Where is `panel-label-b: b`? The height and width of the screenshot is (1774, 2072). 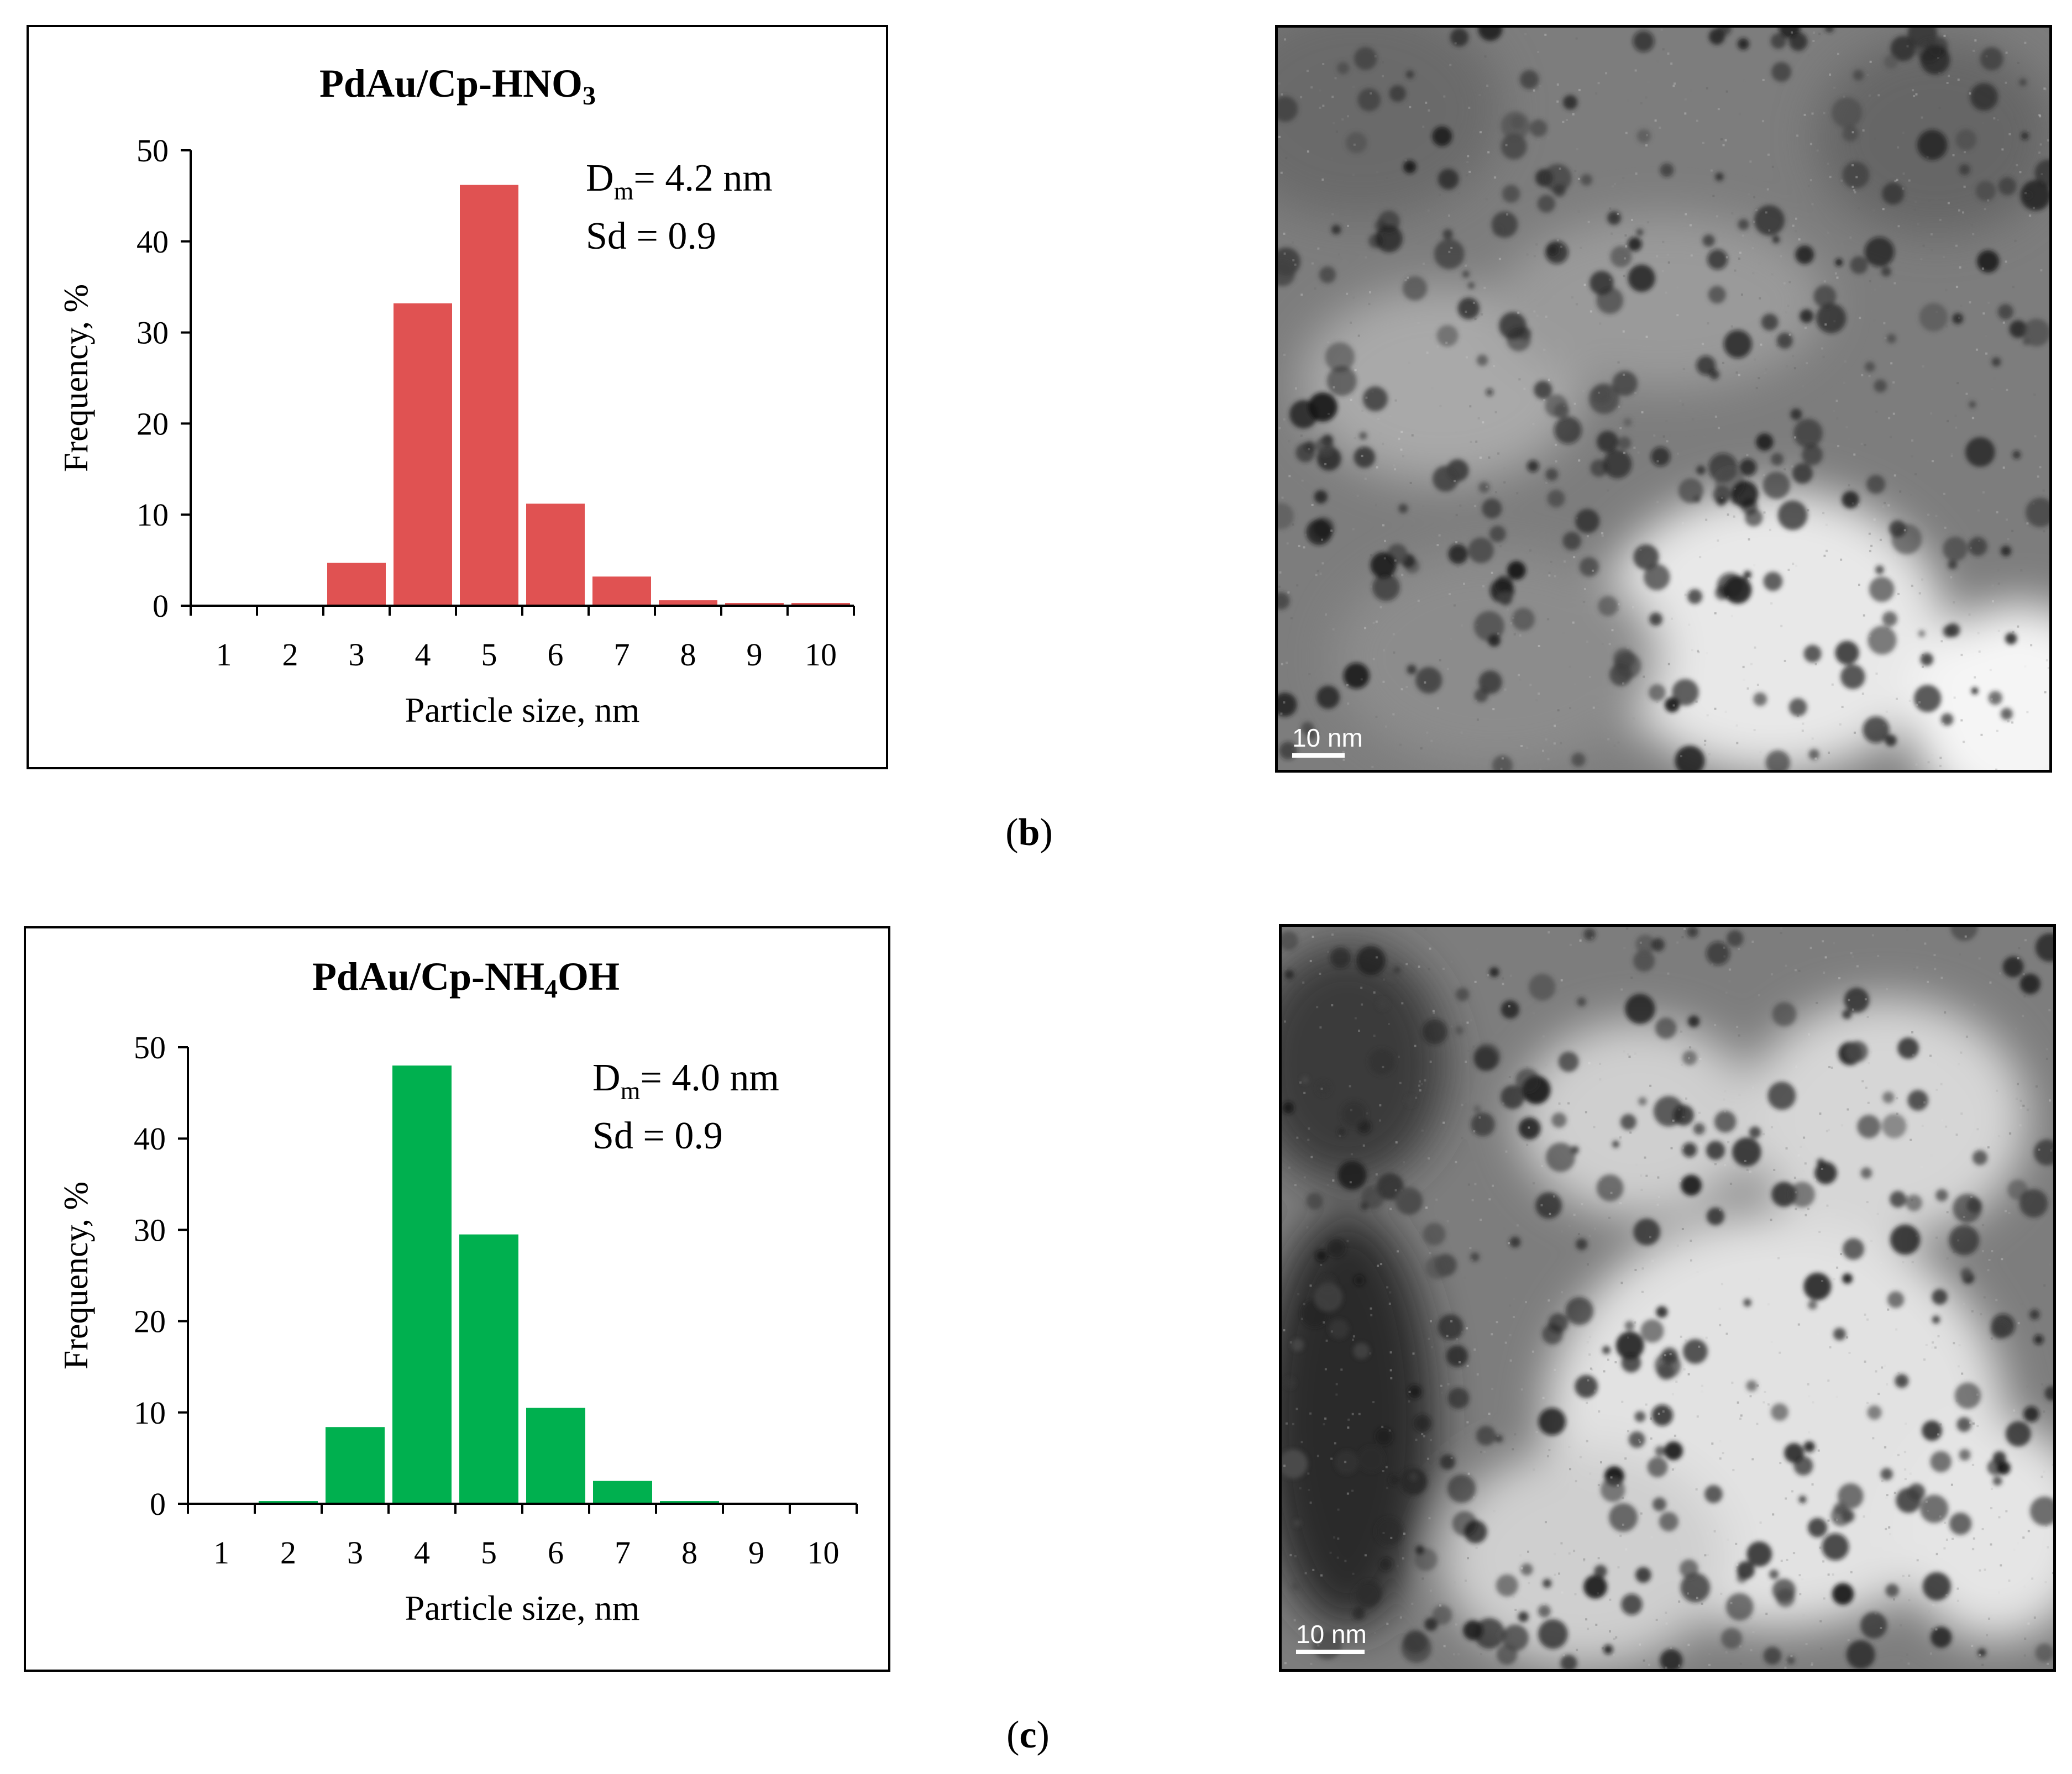 panel-label-b: b is located at coordinates (1029, 832).